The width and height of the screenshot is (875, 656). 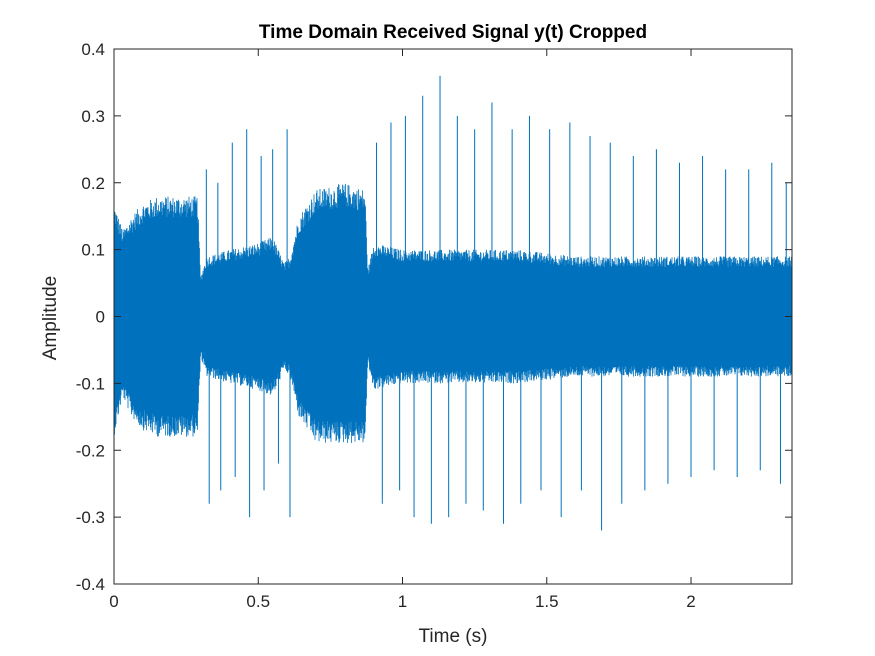 What do you see at coordinates (90, 584) in the screenshot?
I see `y-tick-label: -0.4` at bounding box center [90, 584].